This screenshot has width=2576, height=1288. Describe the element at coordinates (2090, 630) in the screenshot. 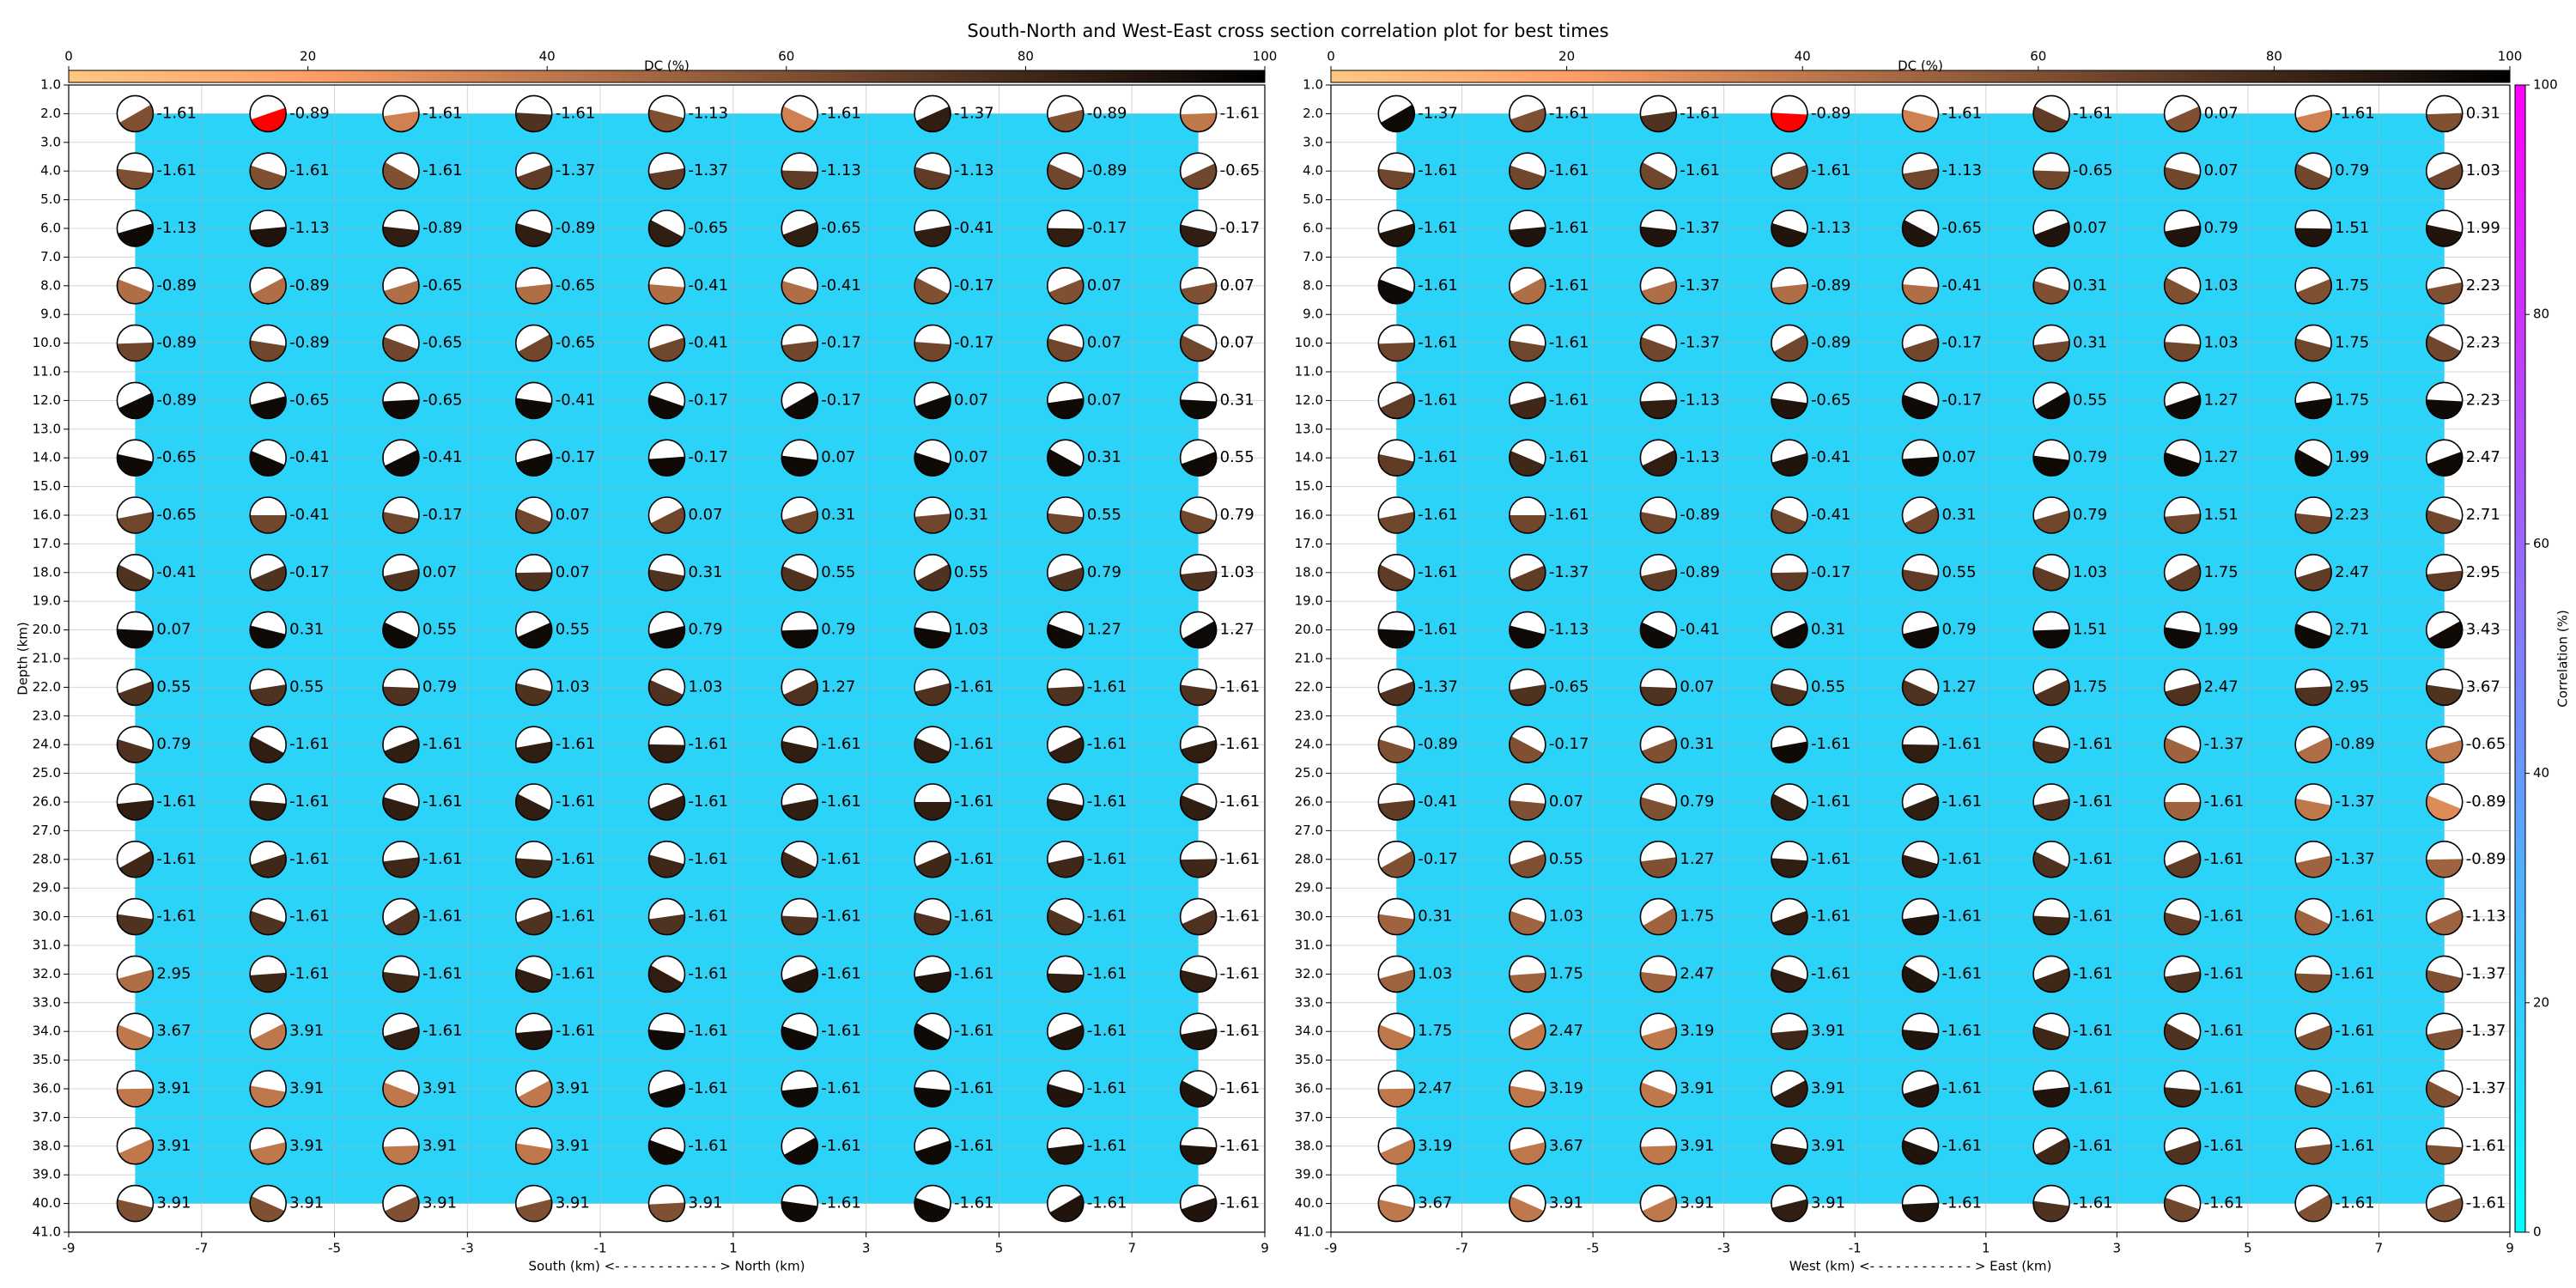

I see `value-label: 1.51` at that location.